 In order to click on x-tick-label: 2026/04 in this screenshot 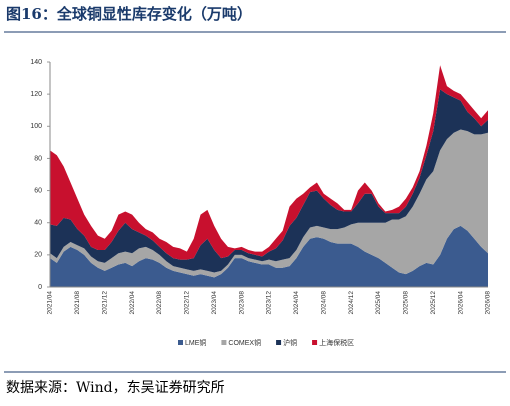, I will do `click(460, 303)`.